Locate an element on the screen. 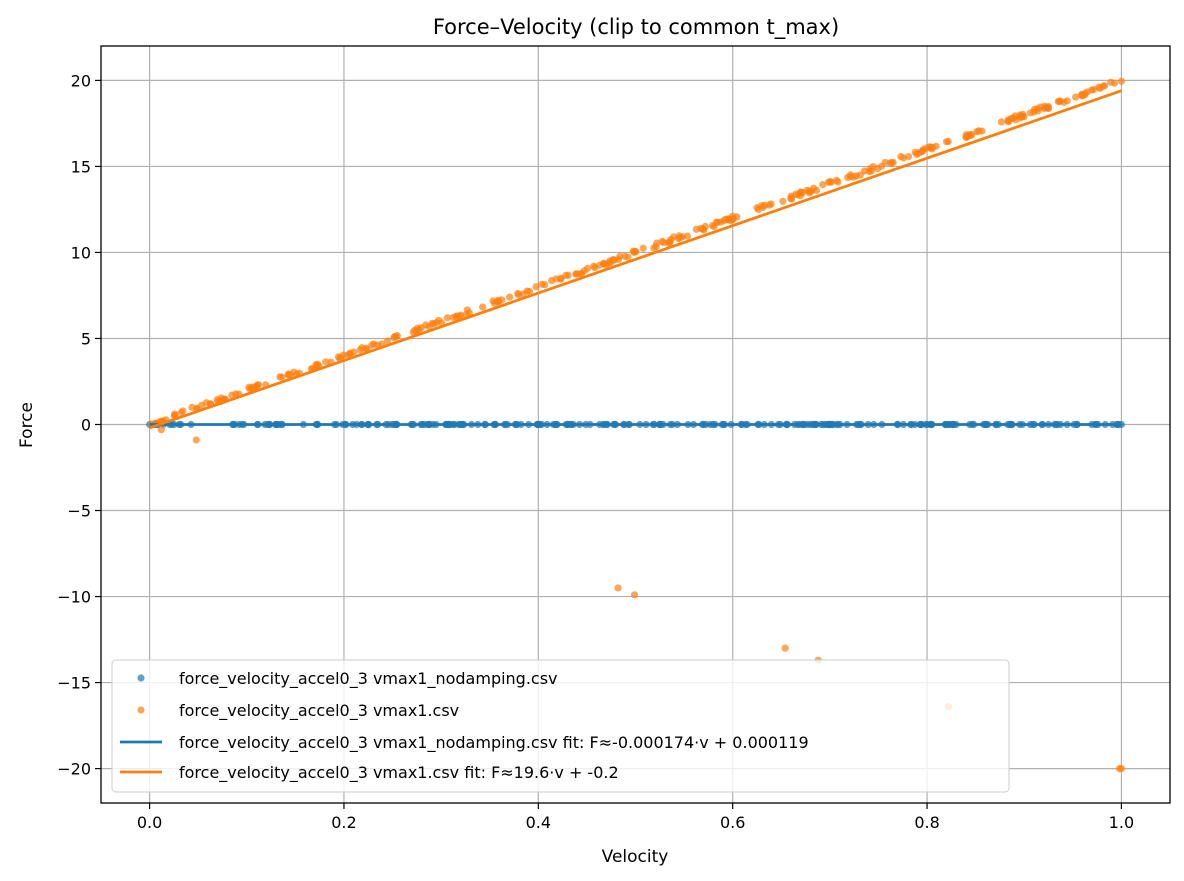 Image resolution: width=1184 pixels, height=881 pixels. y-tick-label: 10 is located at coordinates (81, 252).